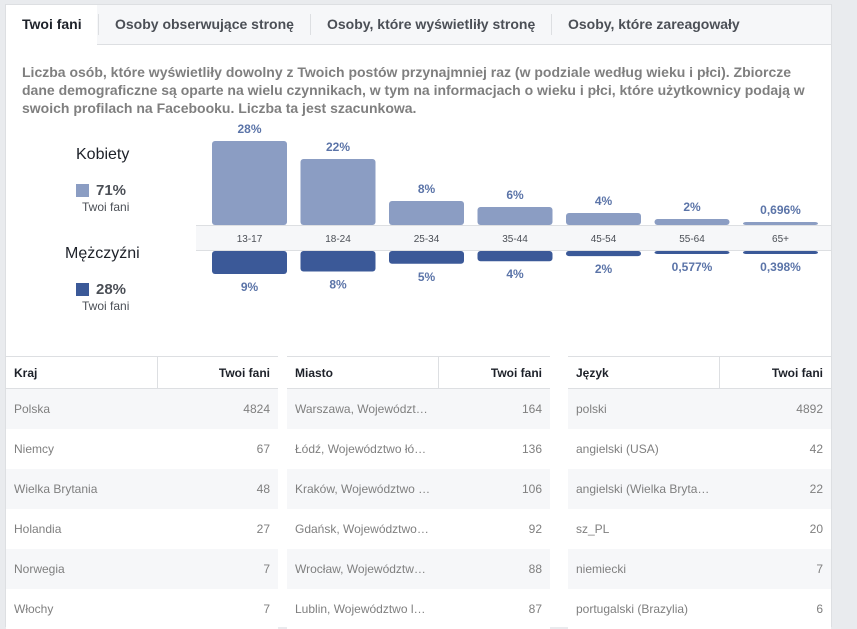 The image size is (857, 629). Describe the element at coordinates (338, 147) in the screenshot. I see `label-women-18-24: 22%` at that location.